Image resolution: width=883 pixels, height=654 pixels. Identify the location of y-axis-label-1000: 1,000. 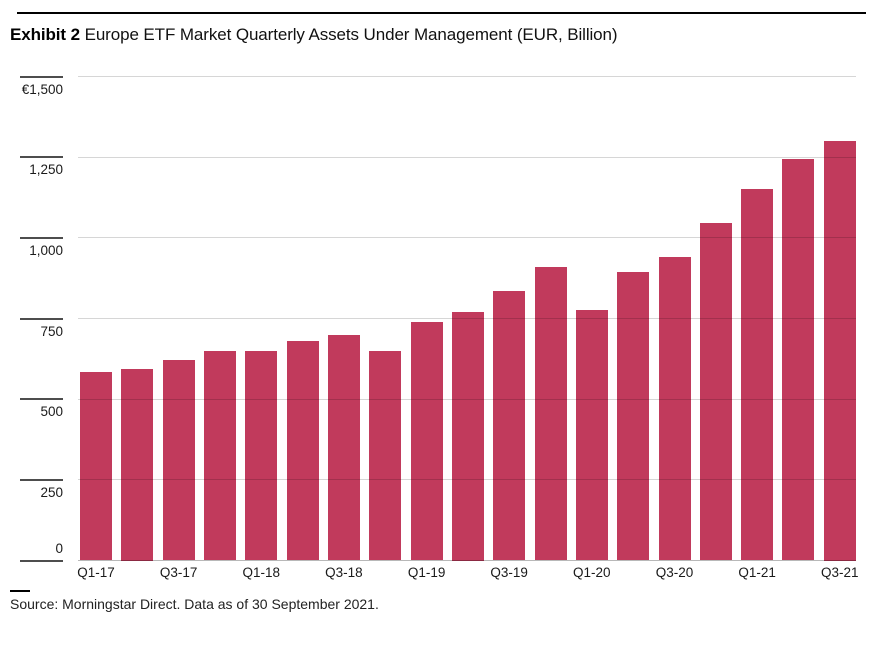
(46, 250).